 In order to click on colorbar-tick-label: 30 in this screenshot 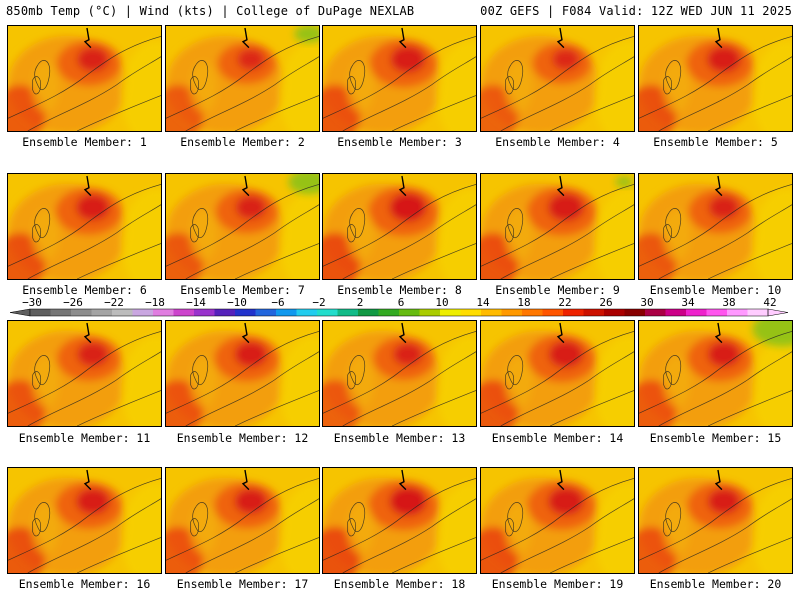, I will do `click(646, 302)`.